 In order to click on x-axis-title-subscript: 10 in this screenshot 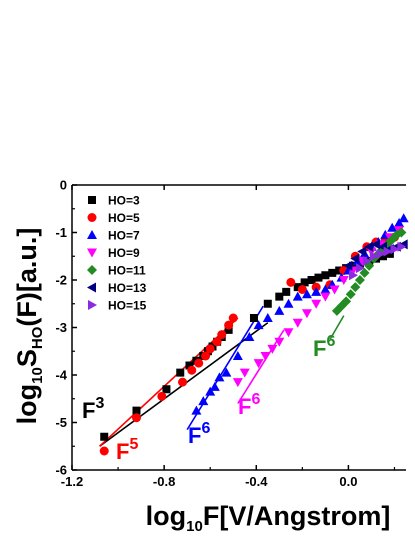, I will do `click(194, 526)`.